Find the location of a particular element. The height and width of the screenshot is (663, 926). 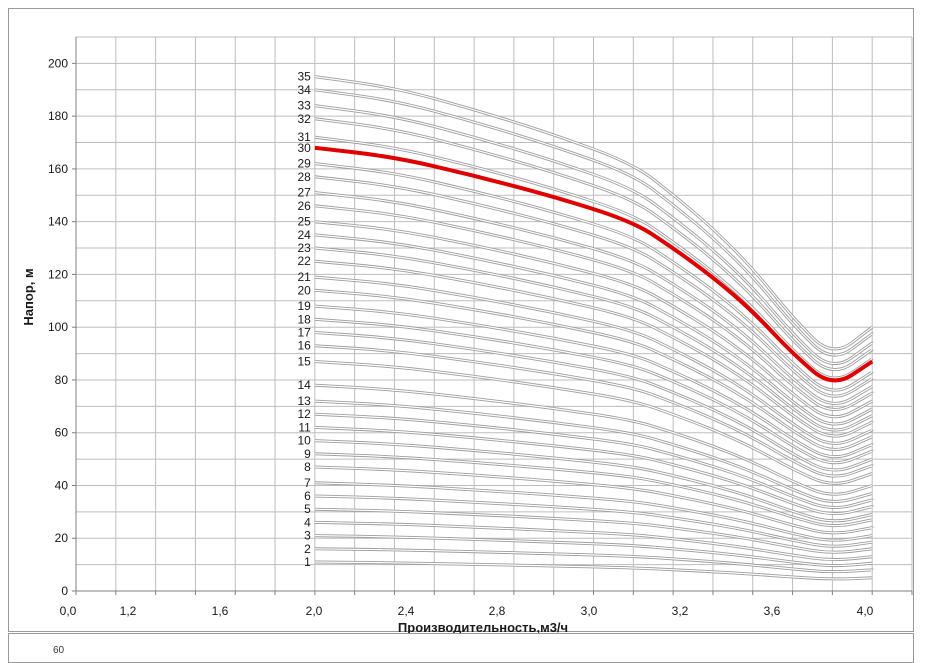

y-tick-label: 0 is located at coordinates (64, 591).